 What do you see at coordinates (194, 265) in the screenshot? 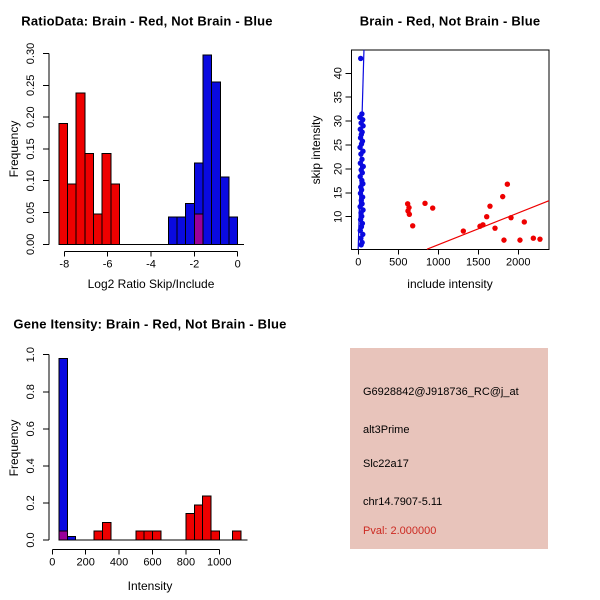
I see `ratio-histogram-x-tick-label: -2` at bounding box center [194, 265].